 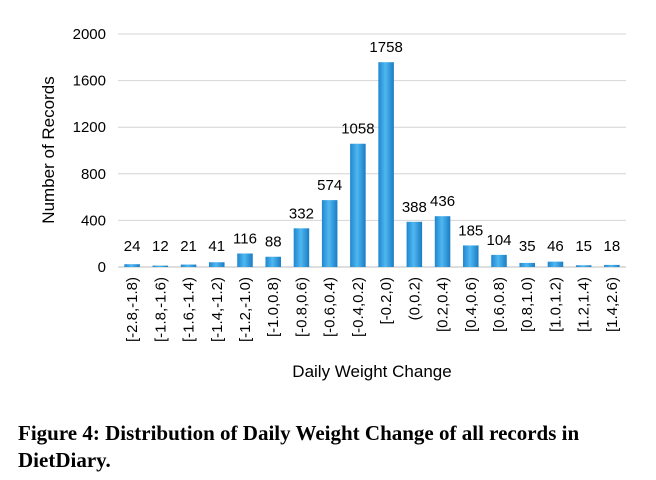 I want to click on data-label: 1058, so click(x=357, y=129).